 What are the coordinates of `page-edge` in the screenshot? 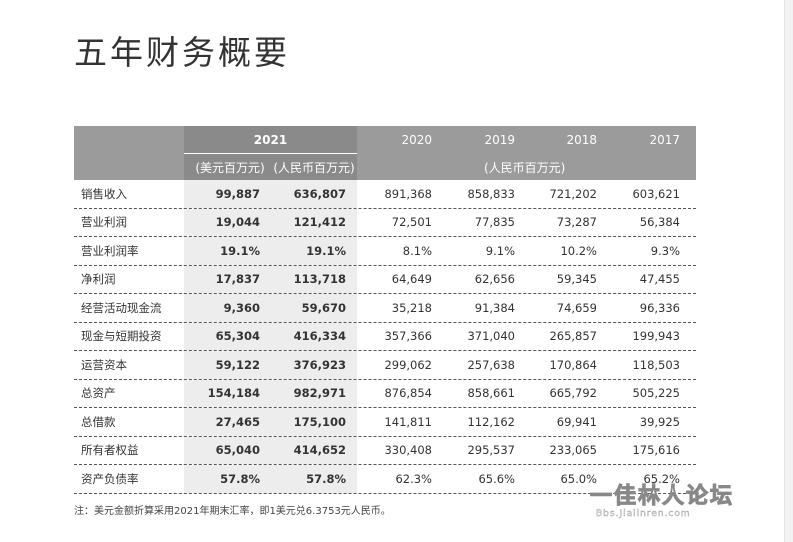 It's located at (788, 271).